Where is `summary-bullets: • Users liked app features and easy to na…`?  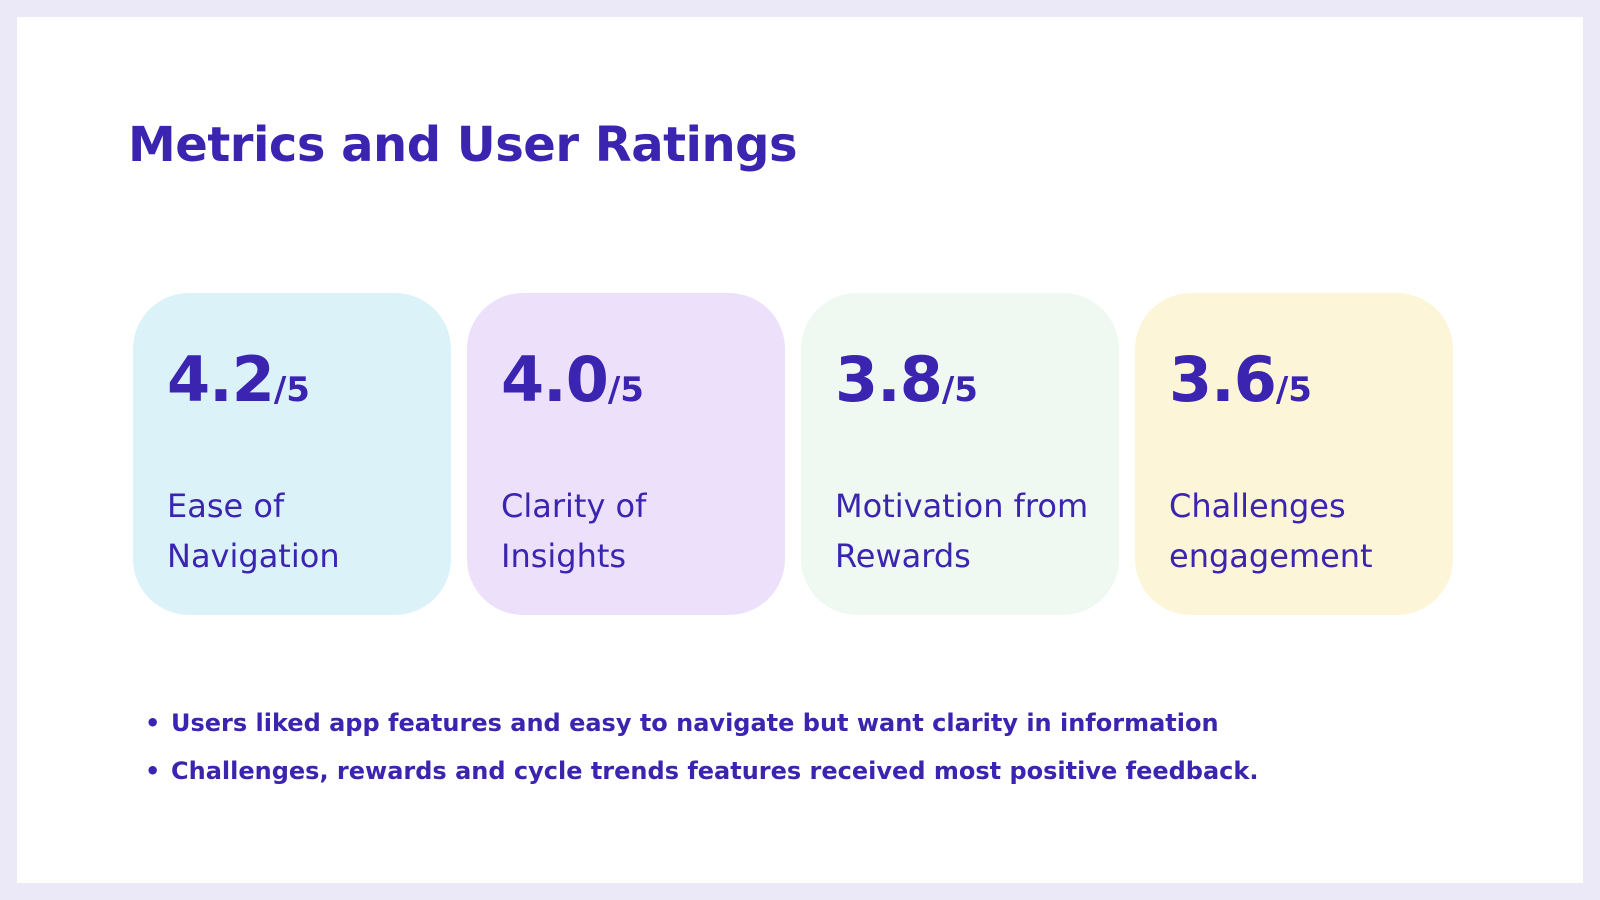 summary-bullets: • Users liked app features and easy to na… is located at coordinates (701, 747).